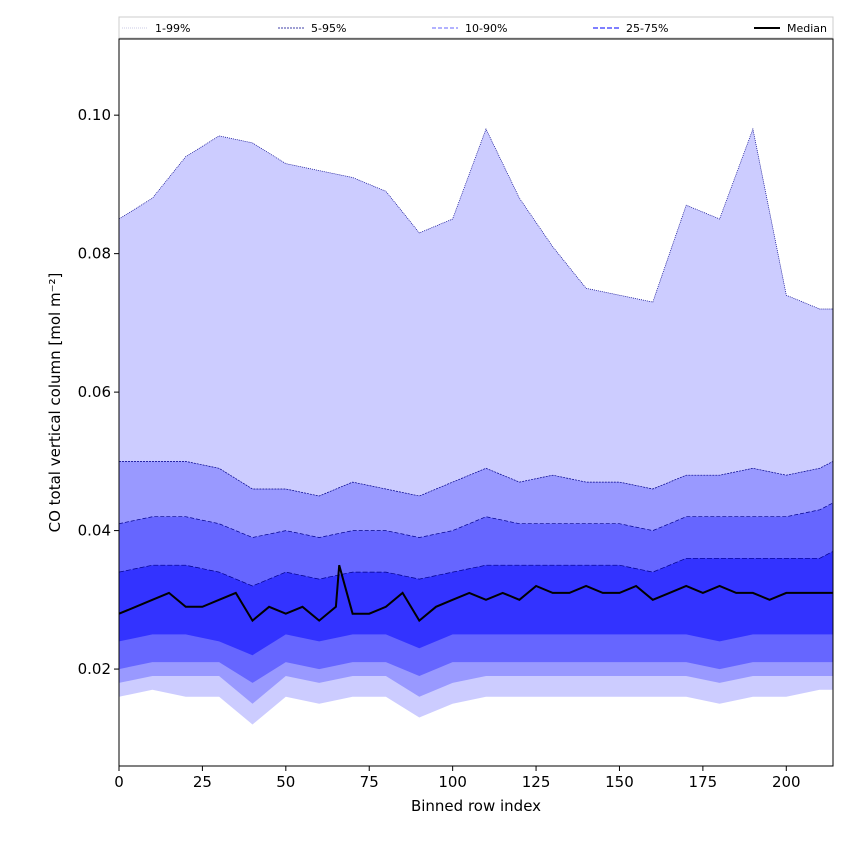 This screenshot has width=850, height=850. What do you see at coordinates (452, 782) in the screenshot?
I see `x-tick-label: 100` at bounding box center [452, 782].